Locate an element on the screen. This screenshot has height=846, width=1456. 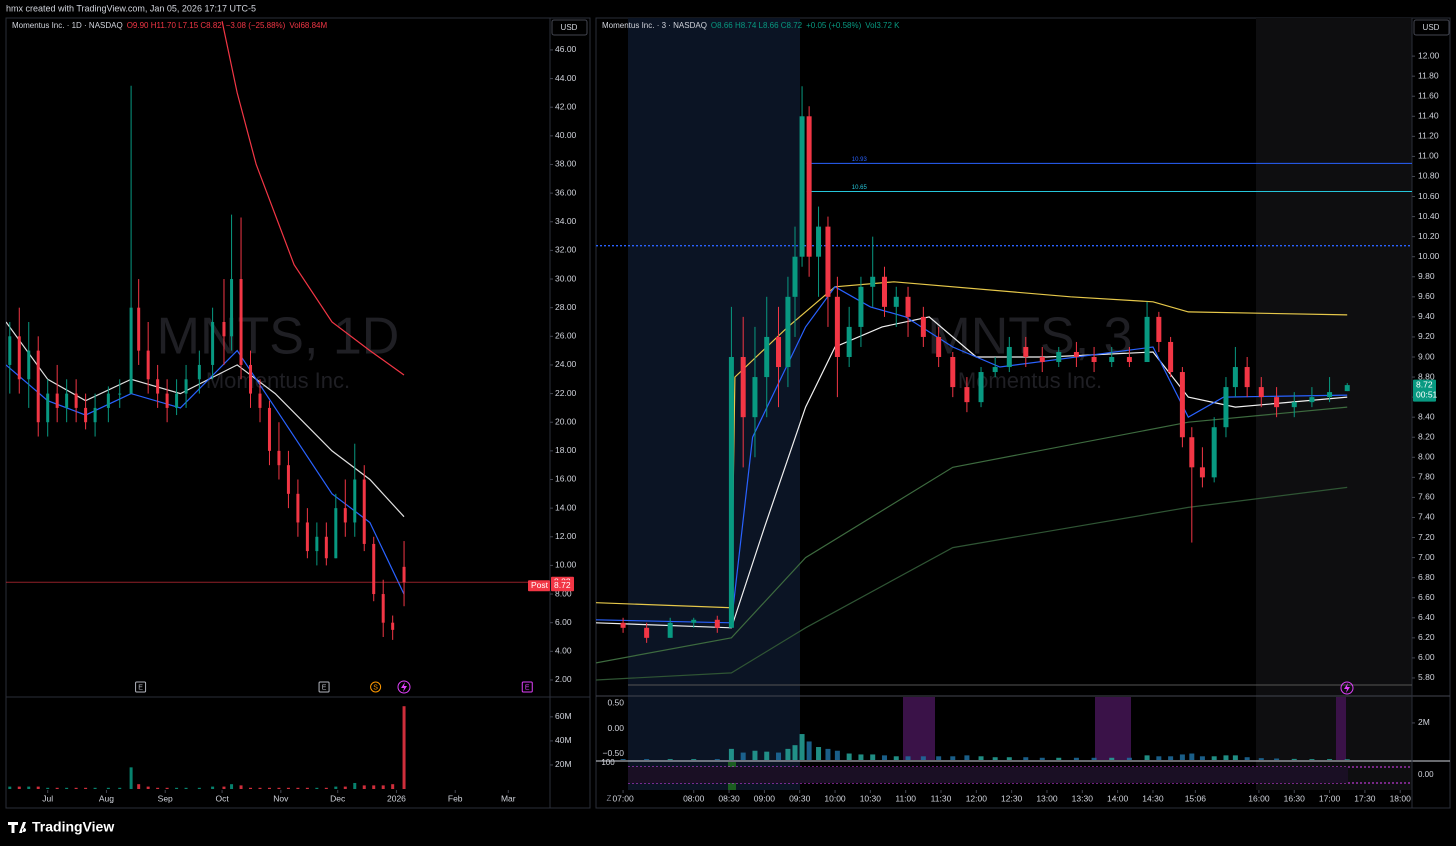
x-tick-label: 2026 is located at coordinates (396, 798).